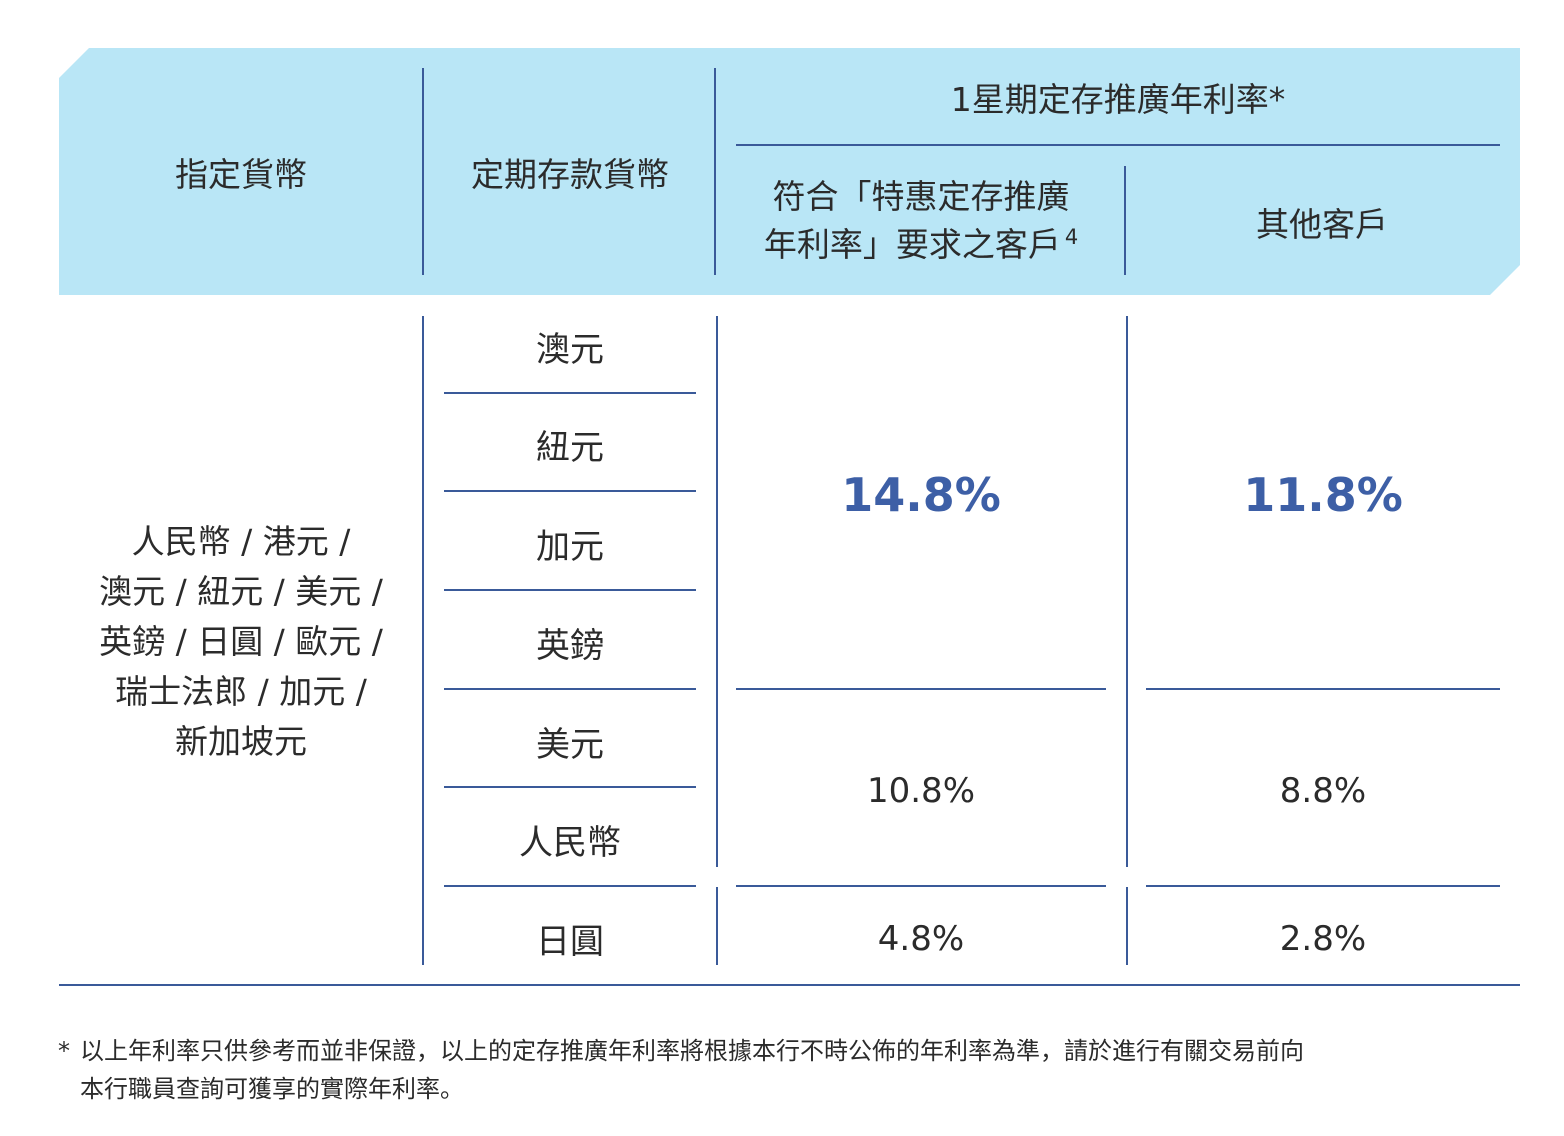 The image size is (1564, 1136). What do you see at coordinates (570, 546) in the screenshot?
I see `deposit-currency-cad: 加元` at bounding box center [570, 546].